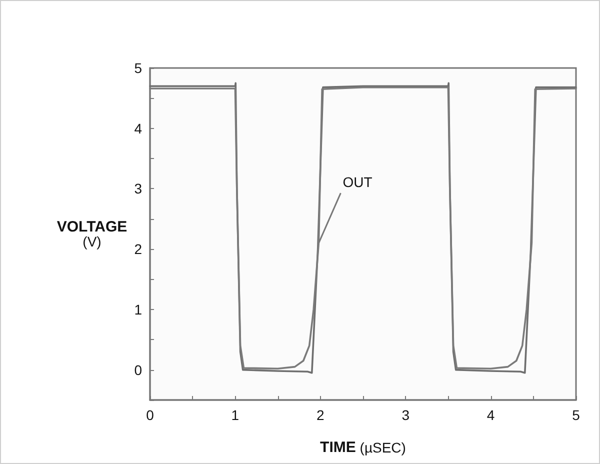 The height and width of the screenshot is (464, 600). What do you see at coordinates (138, 309) in the screenshot?
I see `y-tick-label: 1` at bounding box center [138, 309].